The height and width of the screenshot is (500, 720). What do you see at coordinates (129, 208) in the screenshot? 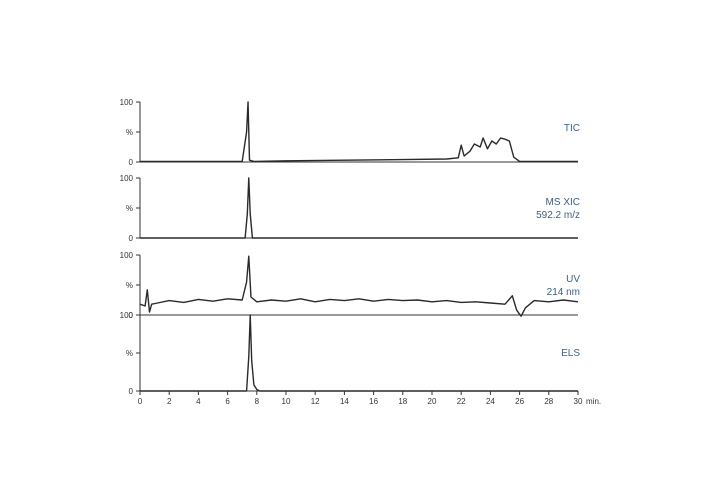
I see `ms-xic-y-tick-label: %` at bounding box center [129, 208].